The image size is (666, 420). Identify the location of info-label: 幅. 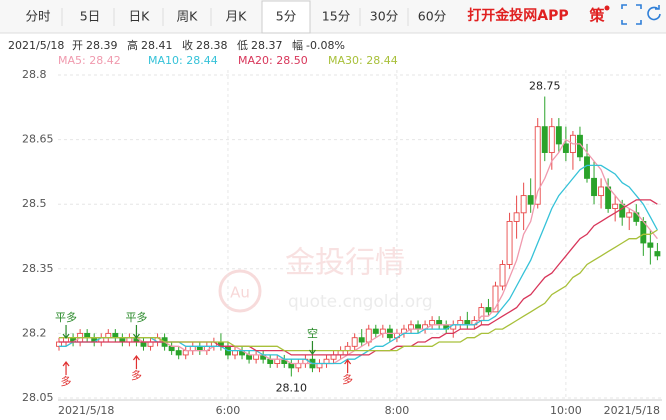
(297, 45).